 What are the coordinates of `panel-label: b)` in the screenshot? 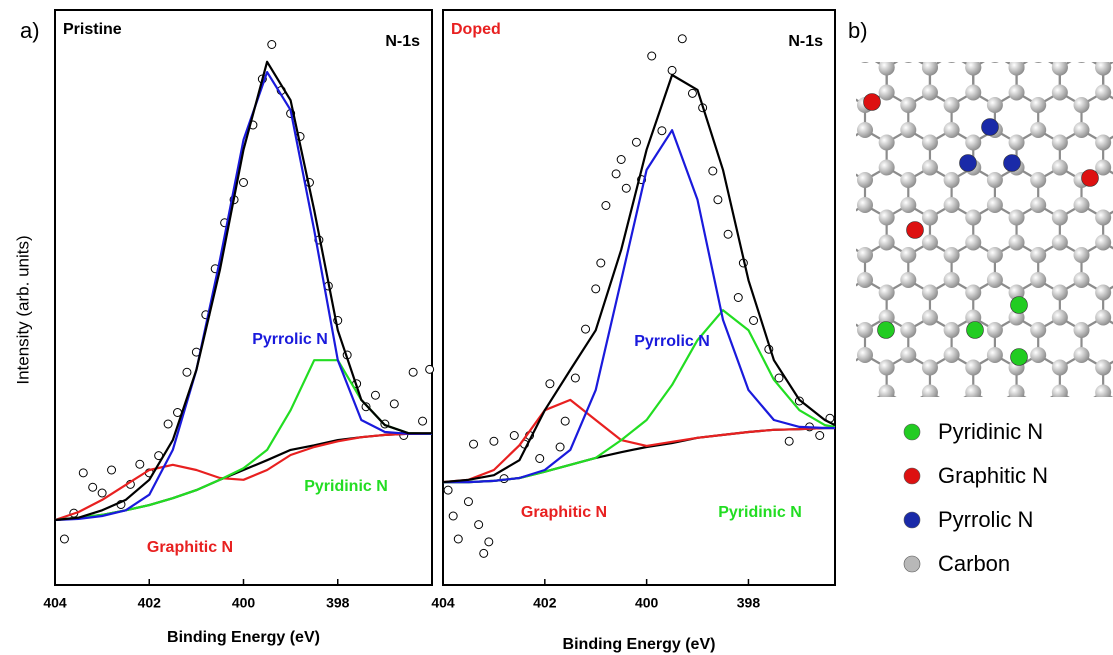 It's located at (858, 30).